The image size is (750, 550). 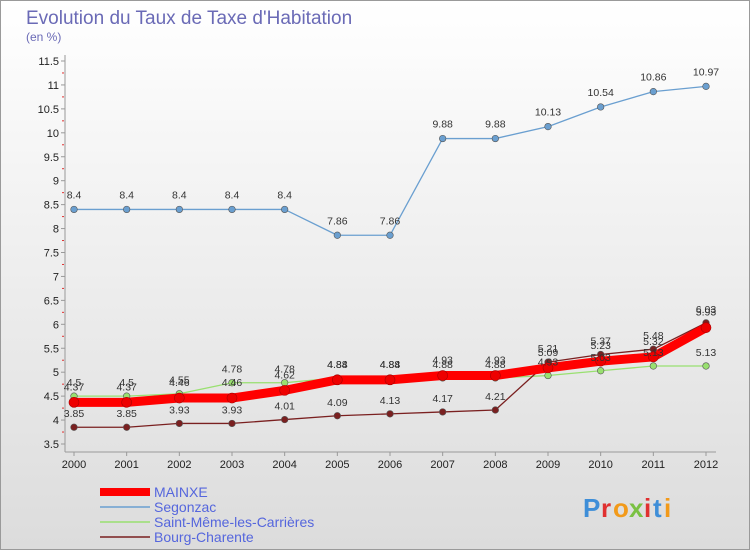 I want to click on y-tick-label: 6.5, so click(x=51, y=301).